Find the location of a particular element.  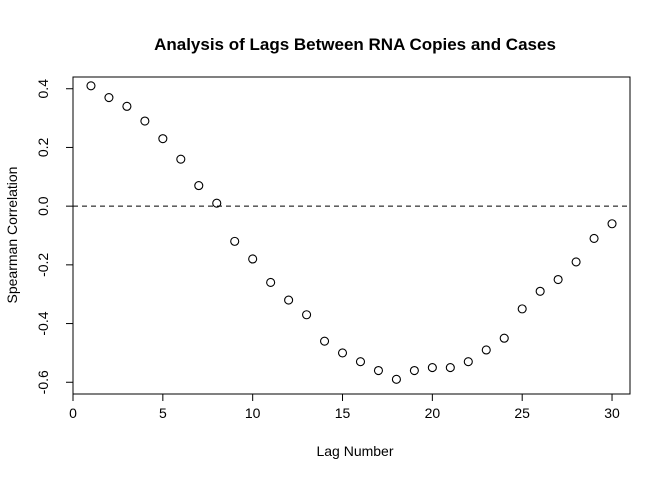

y-tick-label: -0.2 is located at coordinates (43, 265).